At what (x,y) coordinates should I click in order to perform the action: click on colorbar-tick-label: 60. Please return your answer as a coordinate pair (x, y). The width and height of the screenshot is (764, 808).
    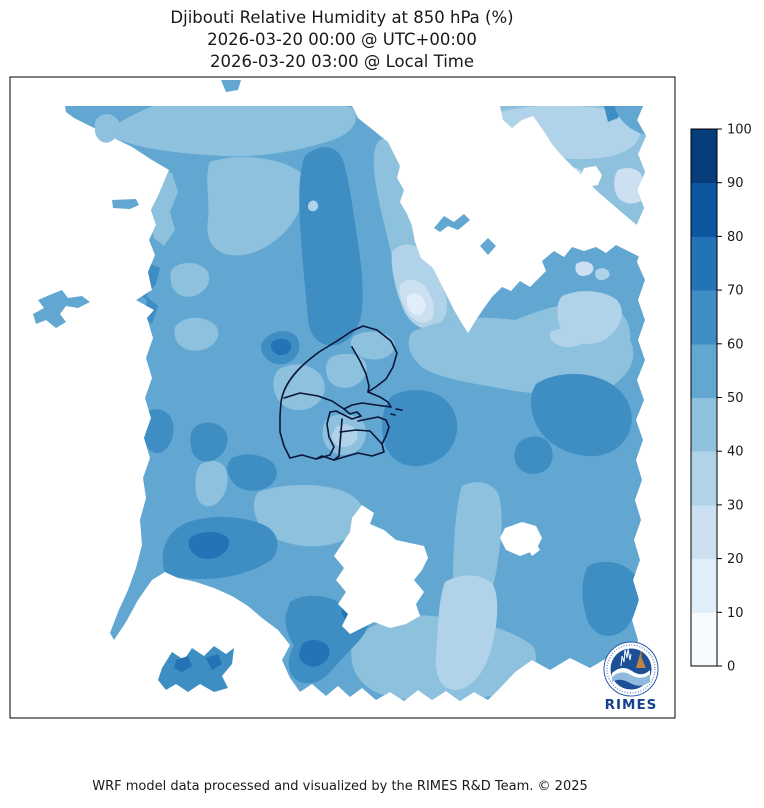
    Looking at the image, I should click on (735, 344).